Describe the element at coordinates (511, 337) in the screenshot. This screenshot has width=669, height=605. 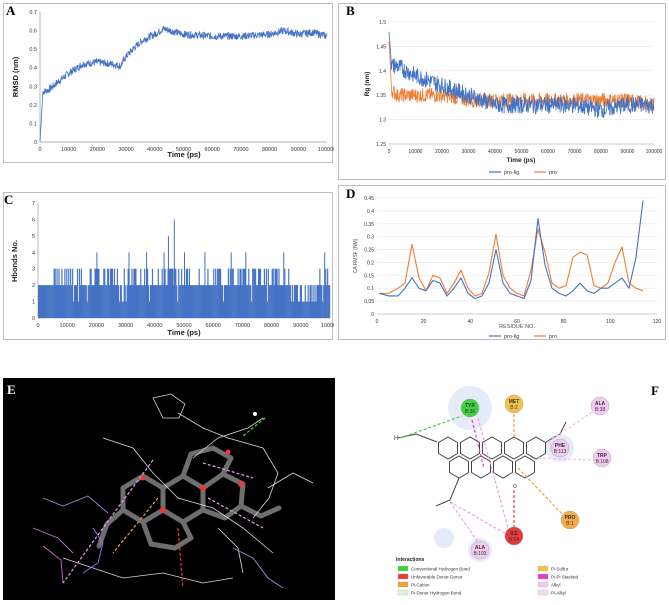
I see `legend-label-pro-lig: pro-lig` at that location.